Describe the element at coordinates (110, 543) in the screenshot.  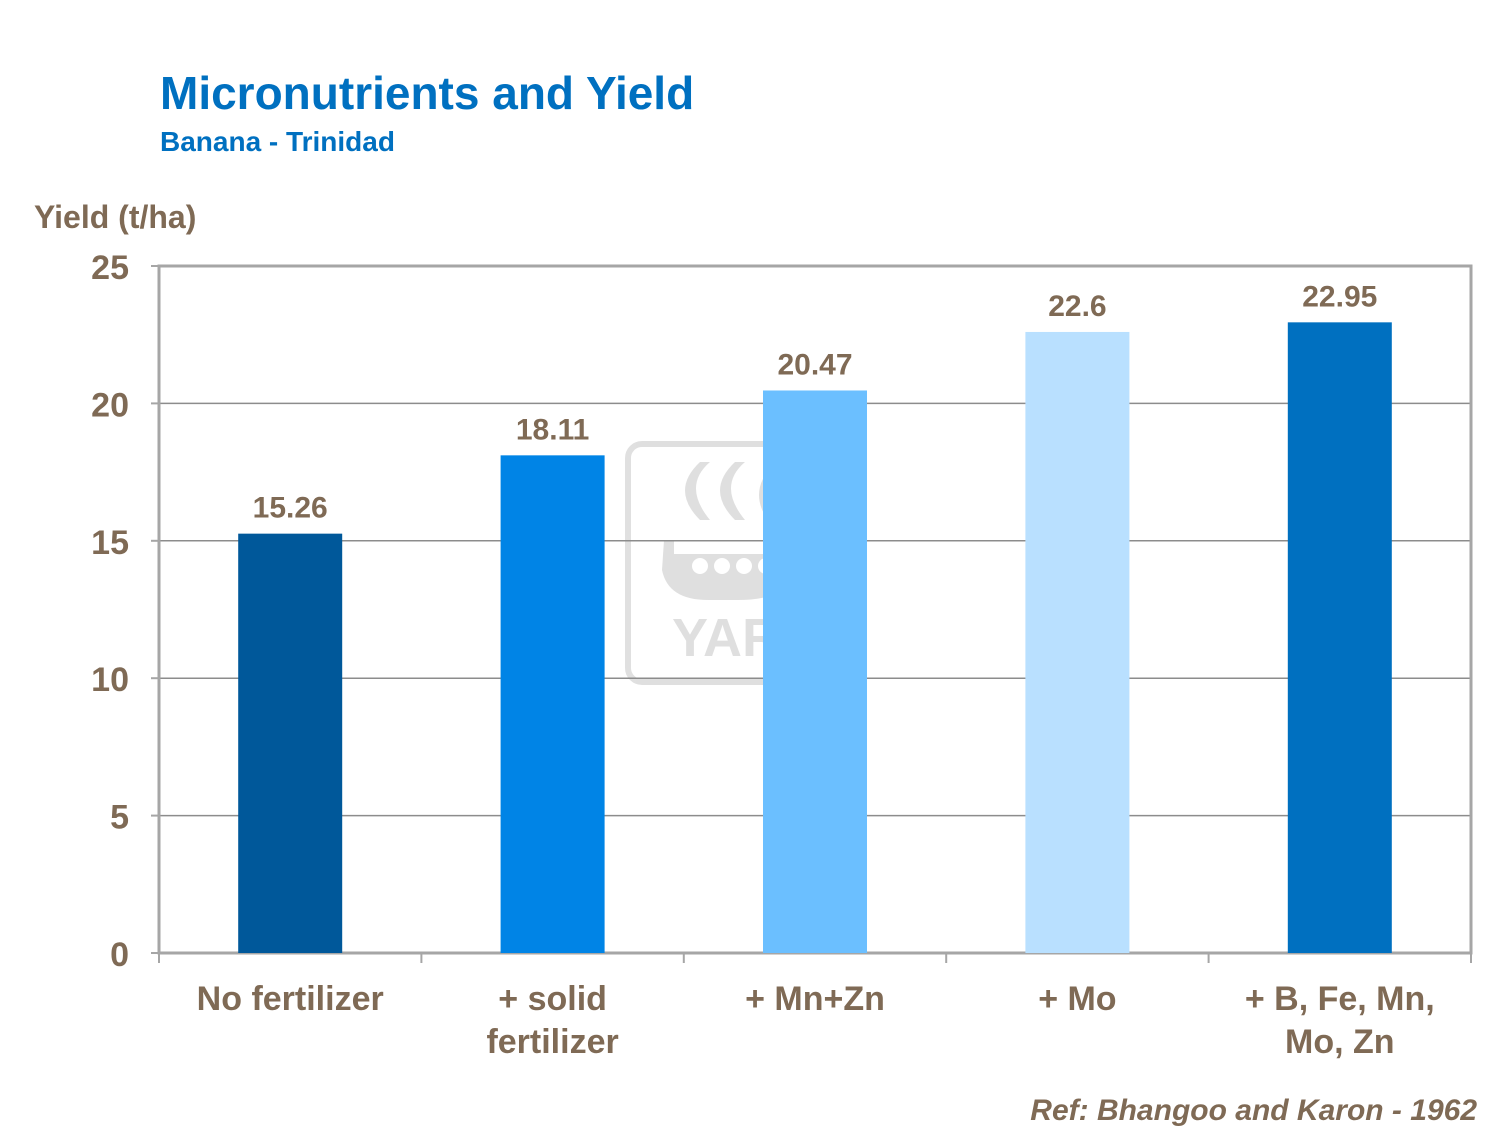
I see `y-tick-label: 15` at that location.